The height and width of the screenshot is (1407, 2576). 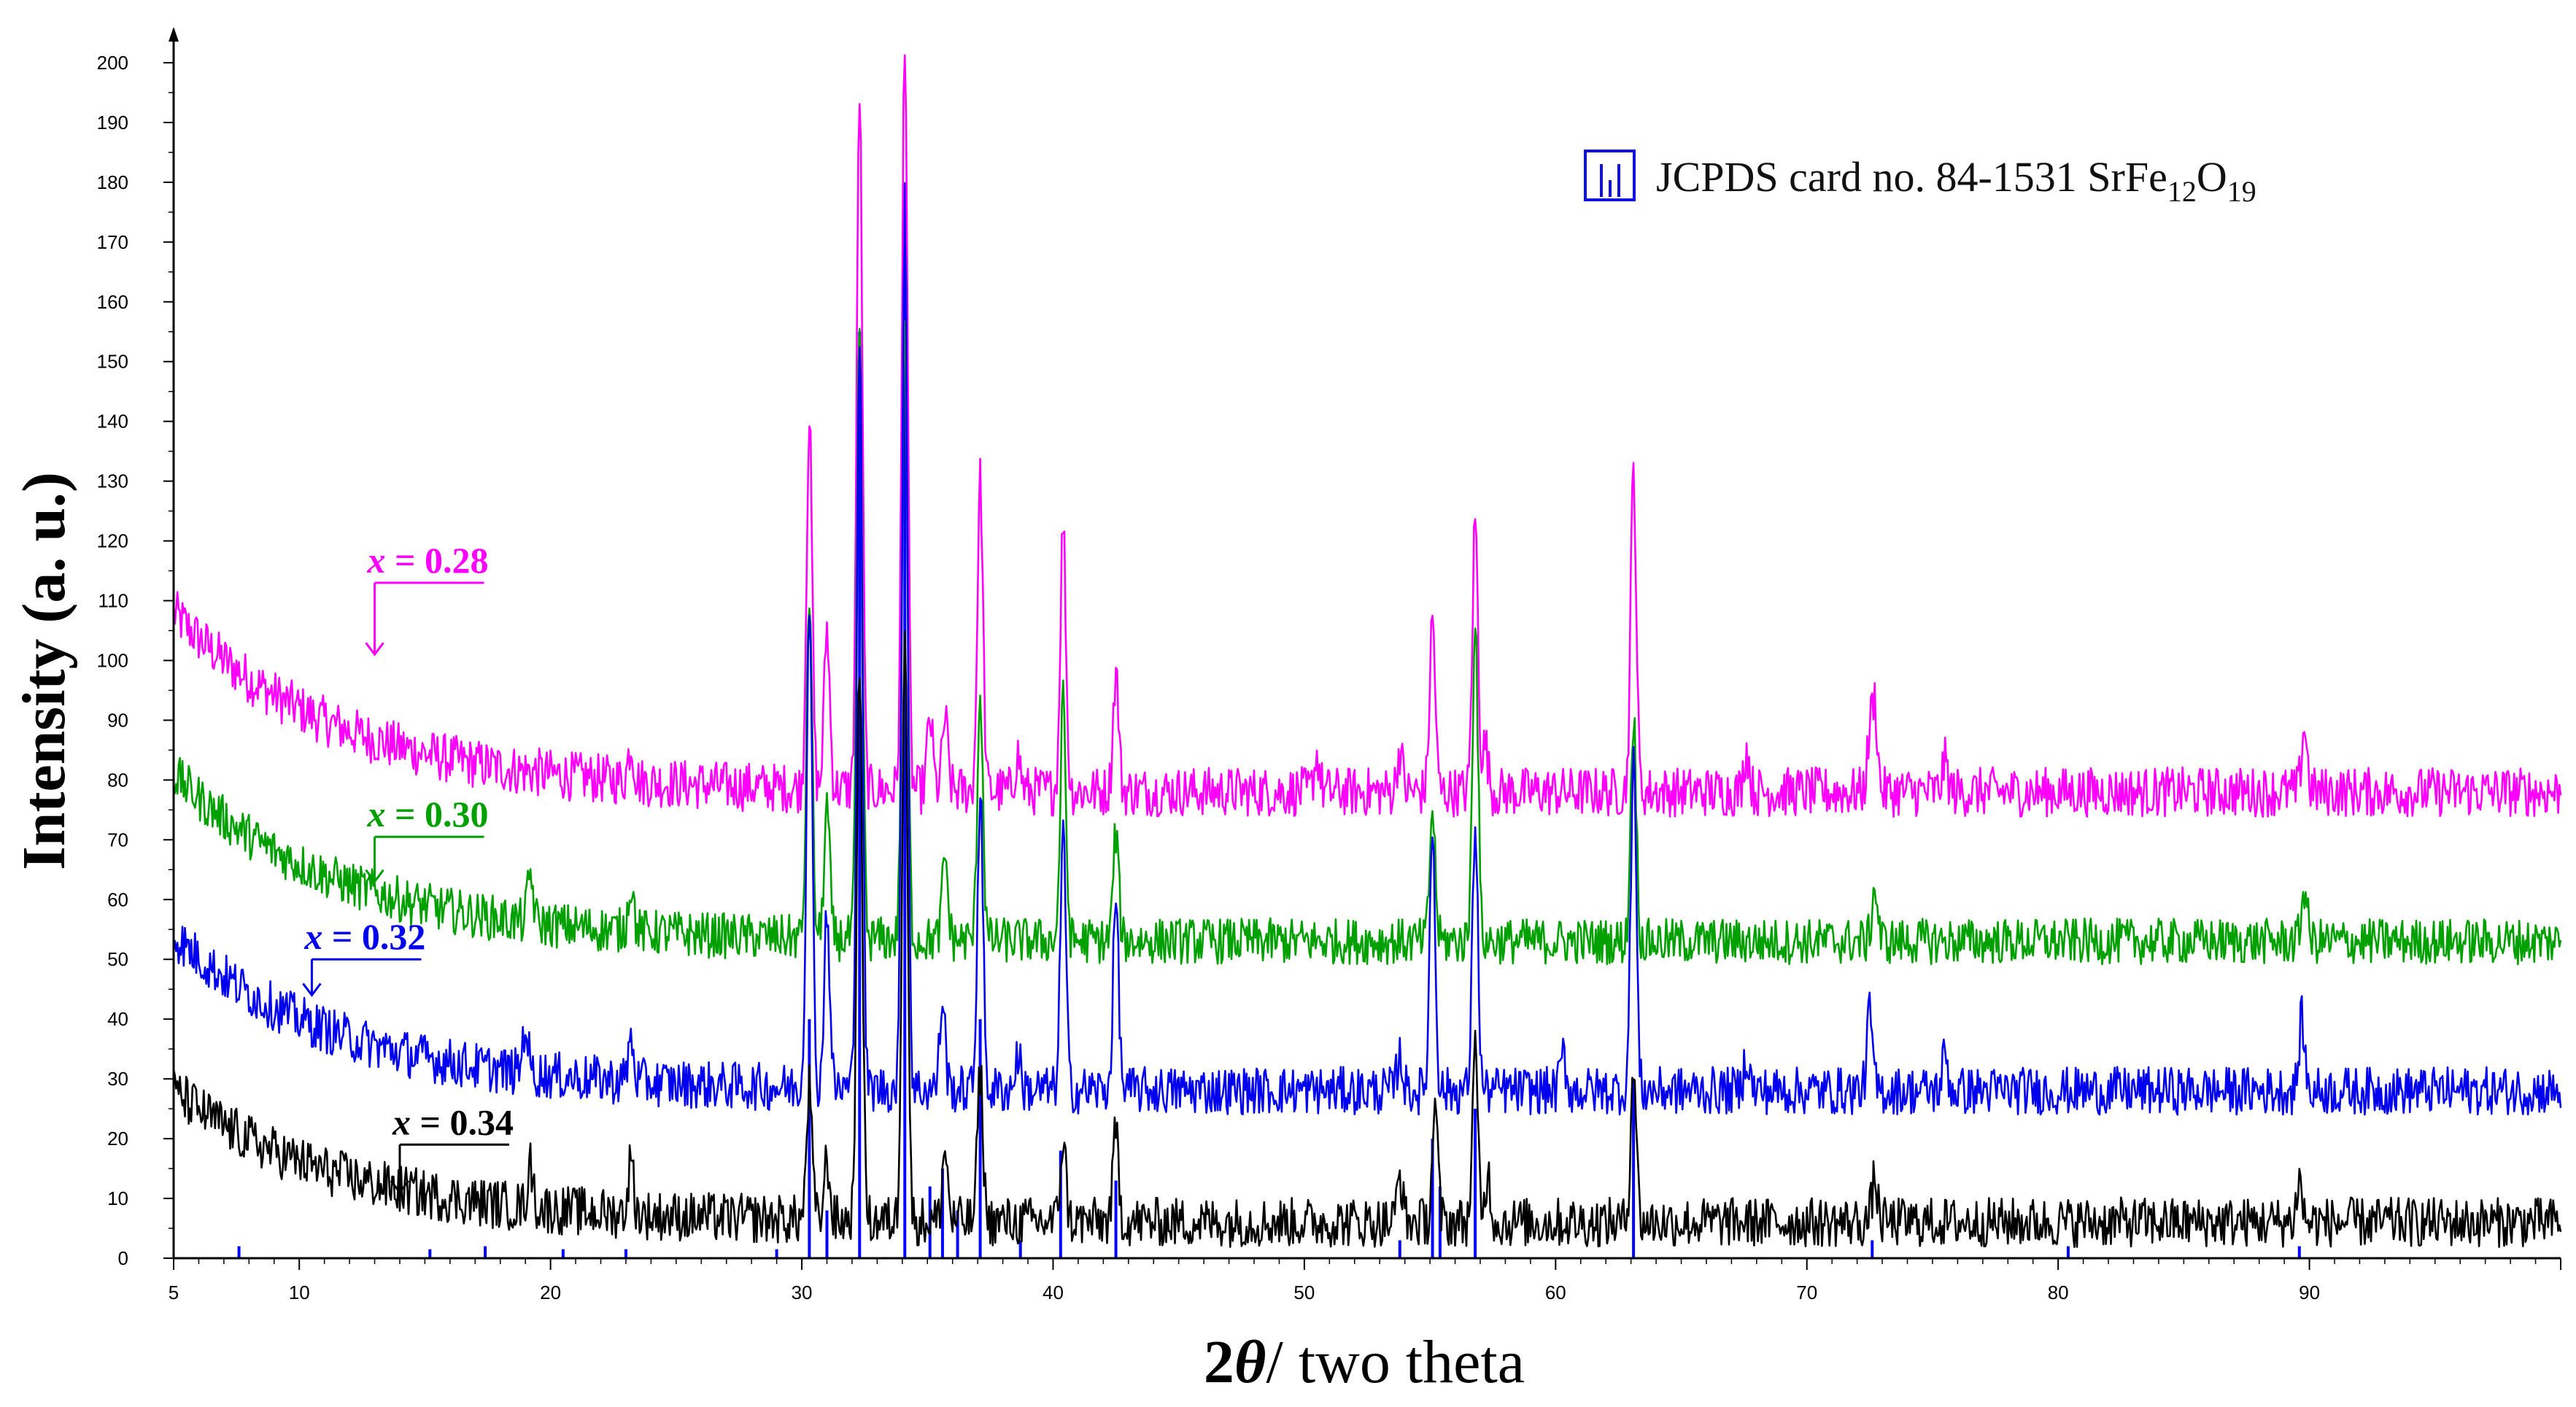 I want to click on legend-label-sub2: 19, so click(x=2241, y=191).